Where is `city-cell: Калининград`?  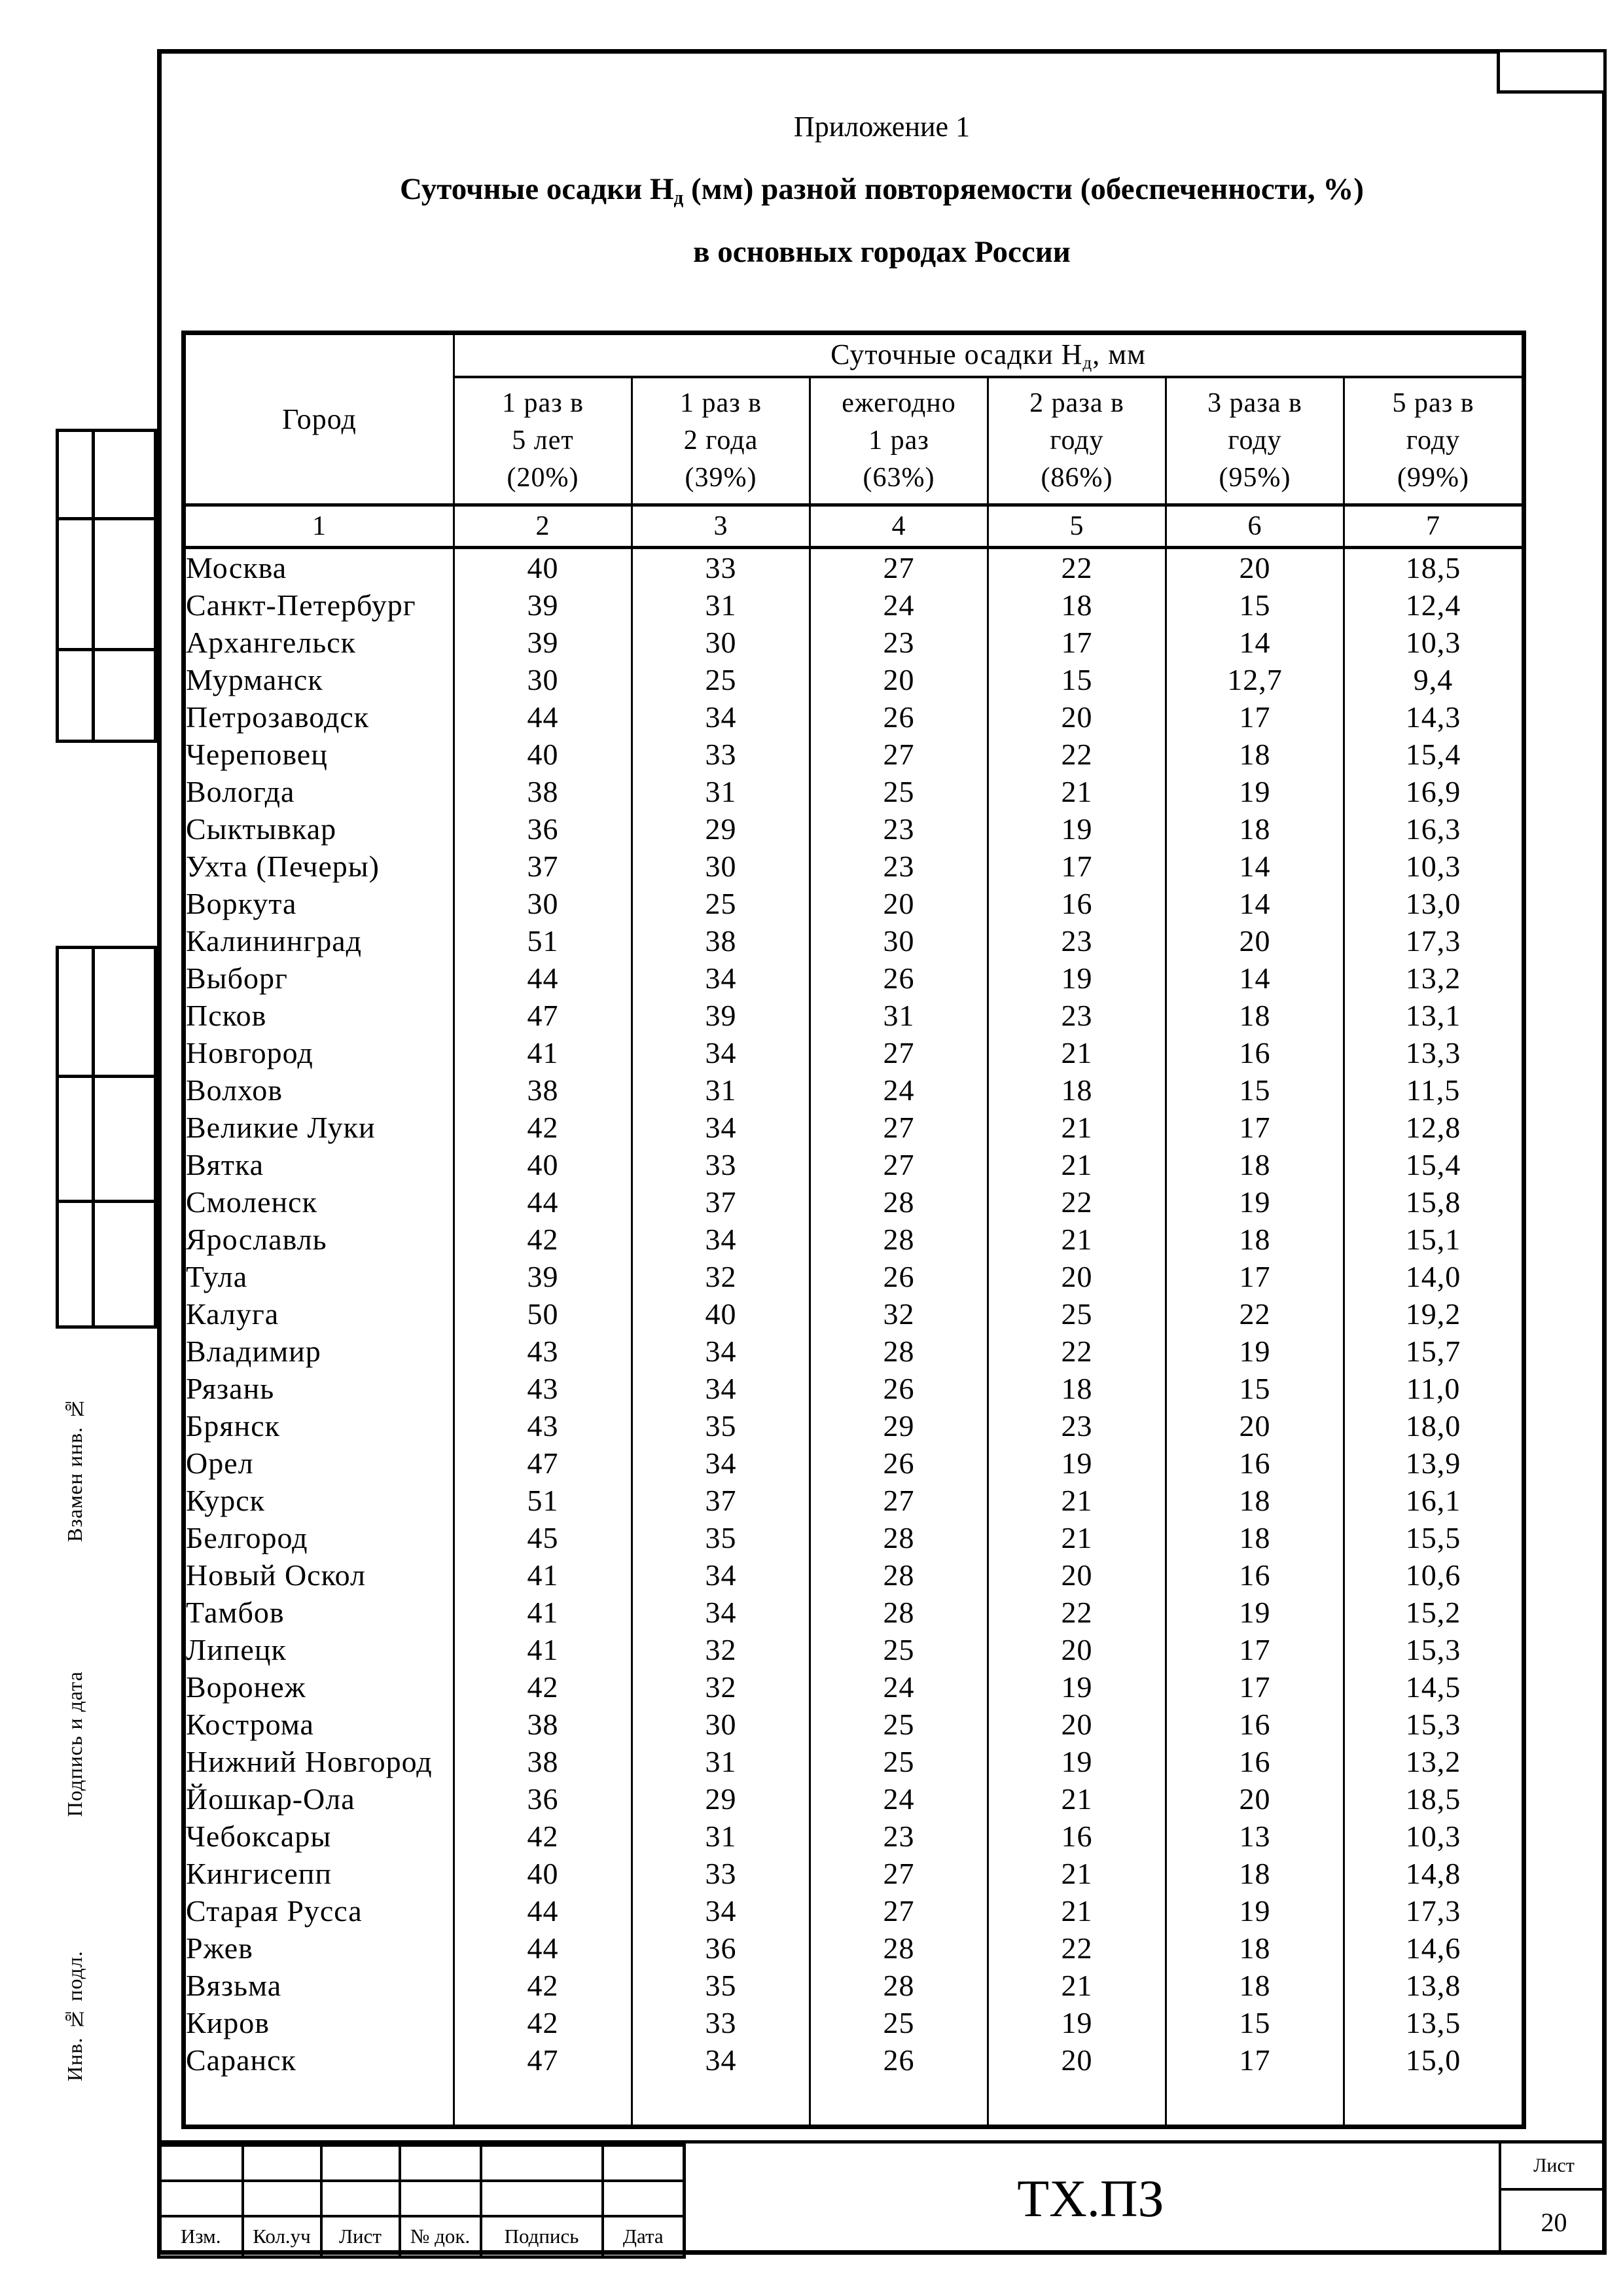 city-cell: Калининград is located at coordinates (319, 941).